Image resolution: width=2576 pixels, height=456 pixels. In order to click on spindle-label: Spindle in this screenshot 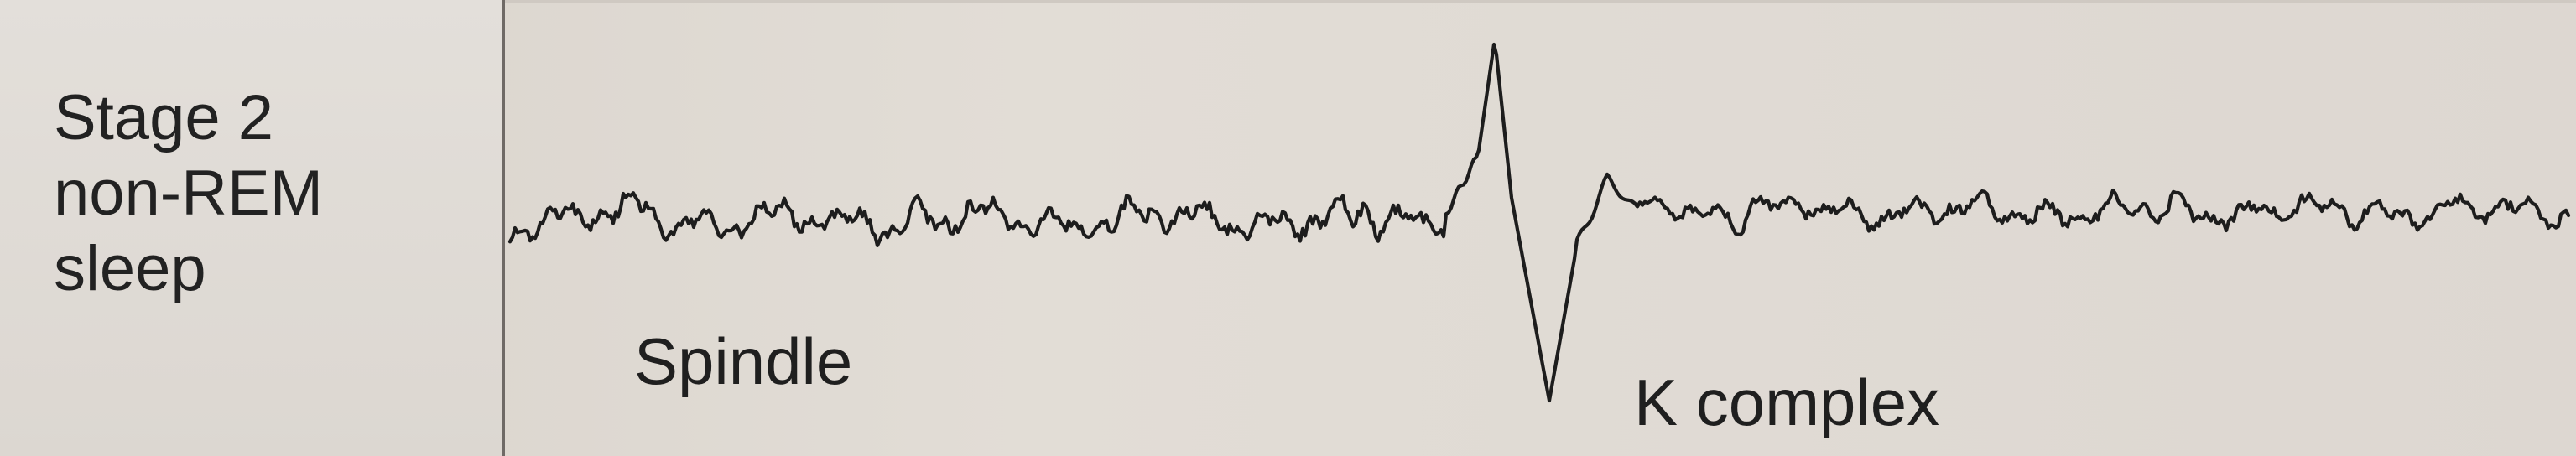, I will do `click(743, 361)`.